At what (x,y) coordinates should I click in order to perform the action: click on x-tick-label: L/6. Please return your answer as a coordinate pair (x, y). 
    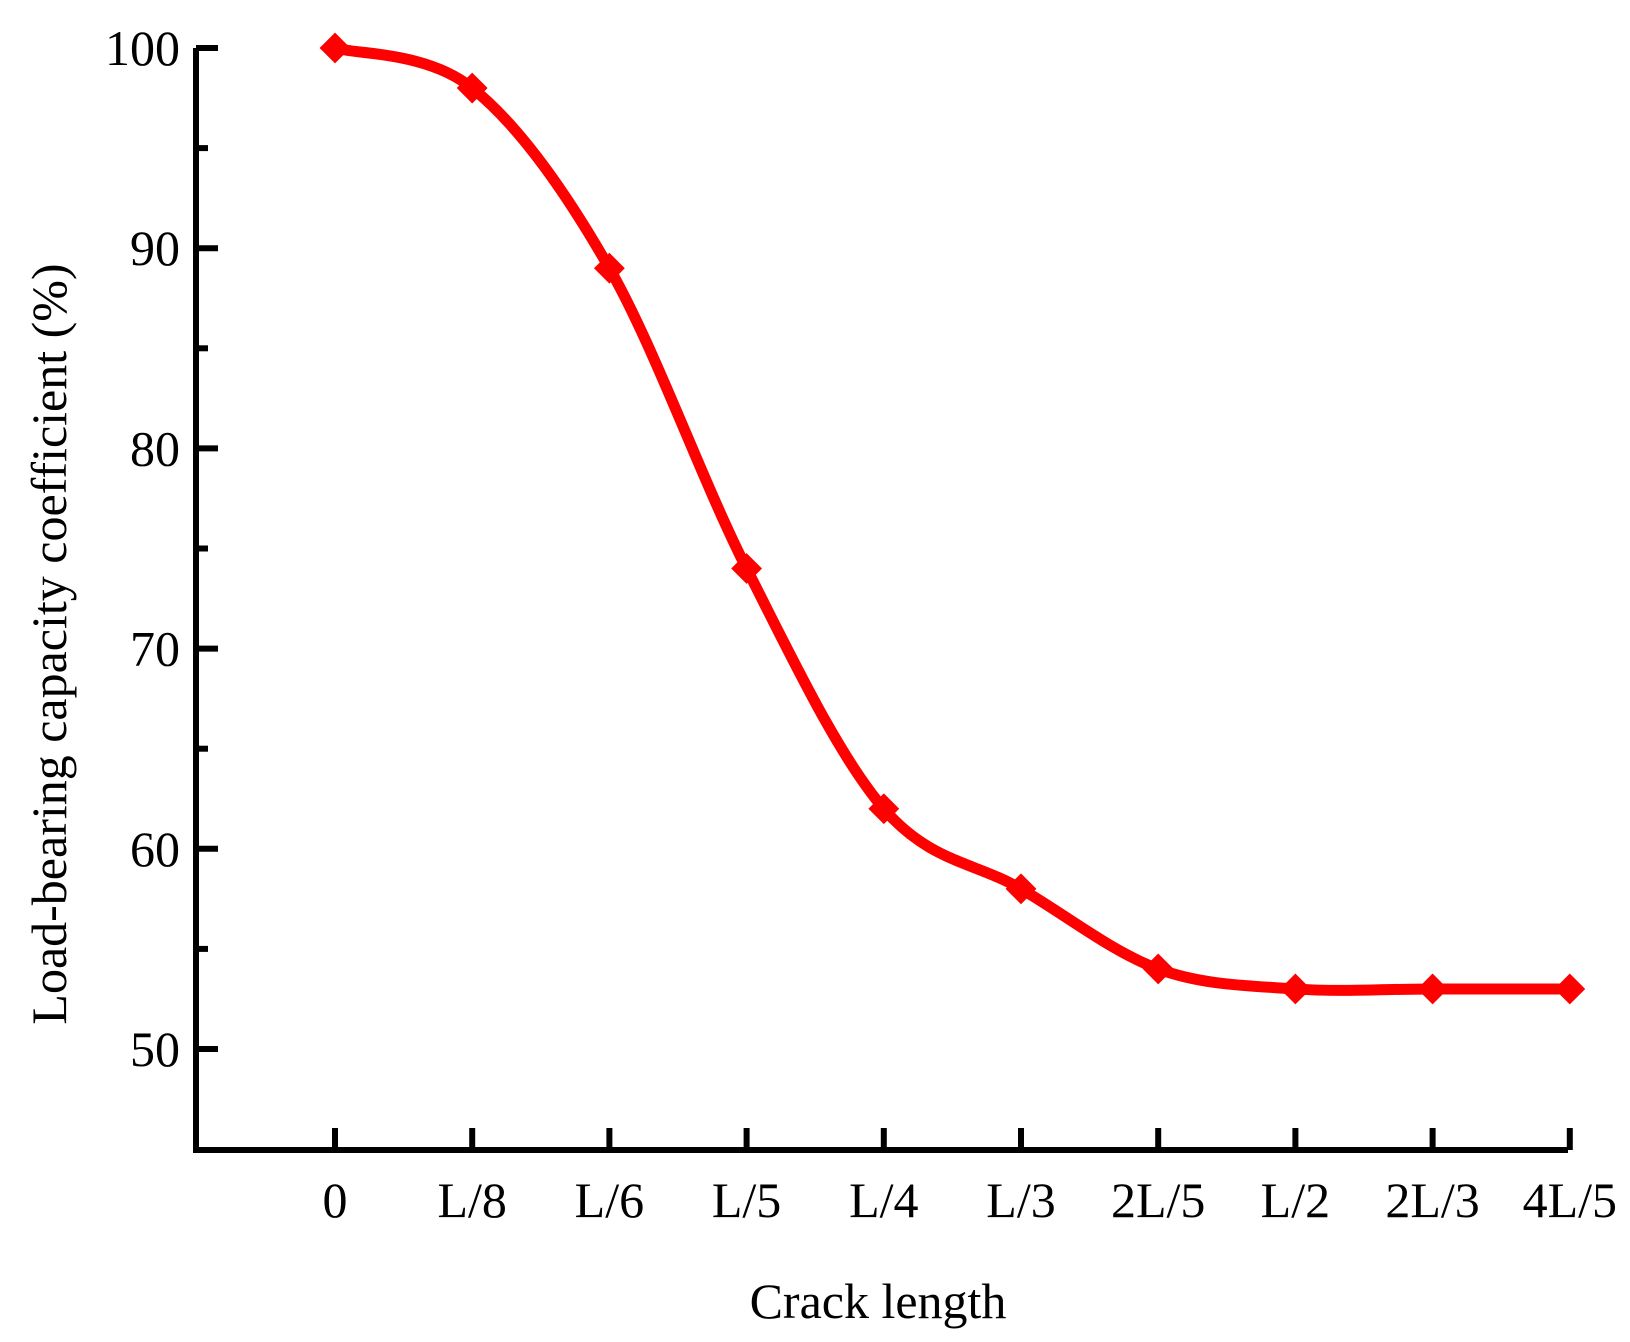
    Looking at the image, I should click on (609, 1200).